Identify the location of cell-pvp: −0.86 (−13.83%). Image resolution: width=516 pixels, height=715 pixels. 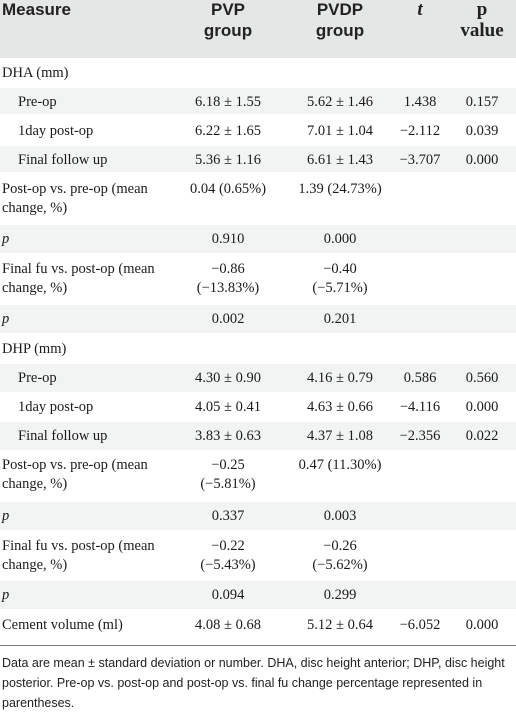
(228, 278).